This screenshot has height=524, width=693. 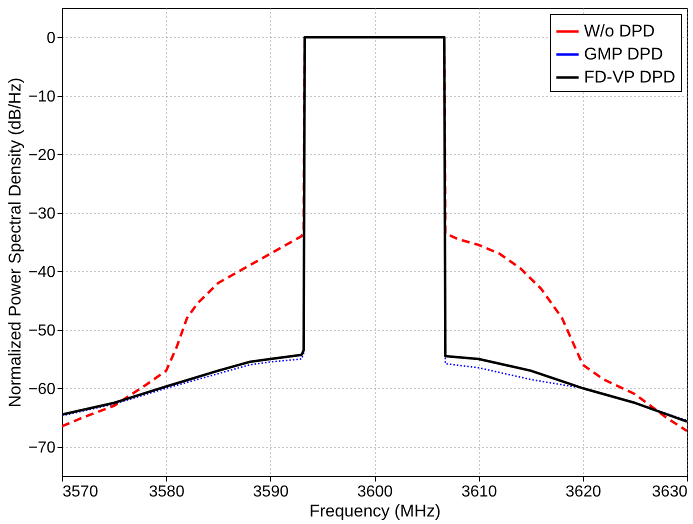 I want to click on y-tick-label: −60, so click(x=42, y=389).